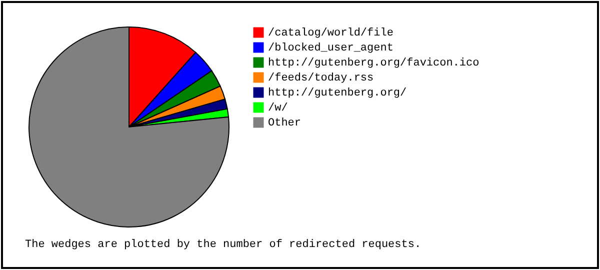 The width and height of the screenshot is (600, 270). I want to click on legend-label: /blocked_user_agent, so click(331, 48).